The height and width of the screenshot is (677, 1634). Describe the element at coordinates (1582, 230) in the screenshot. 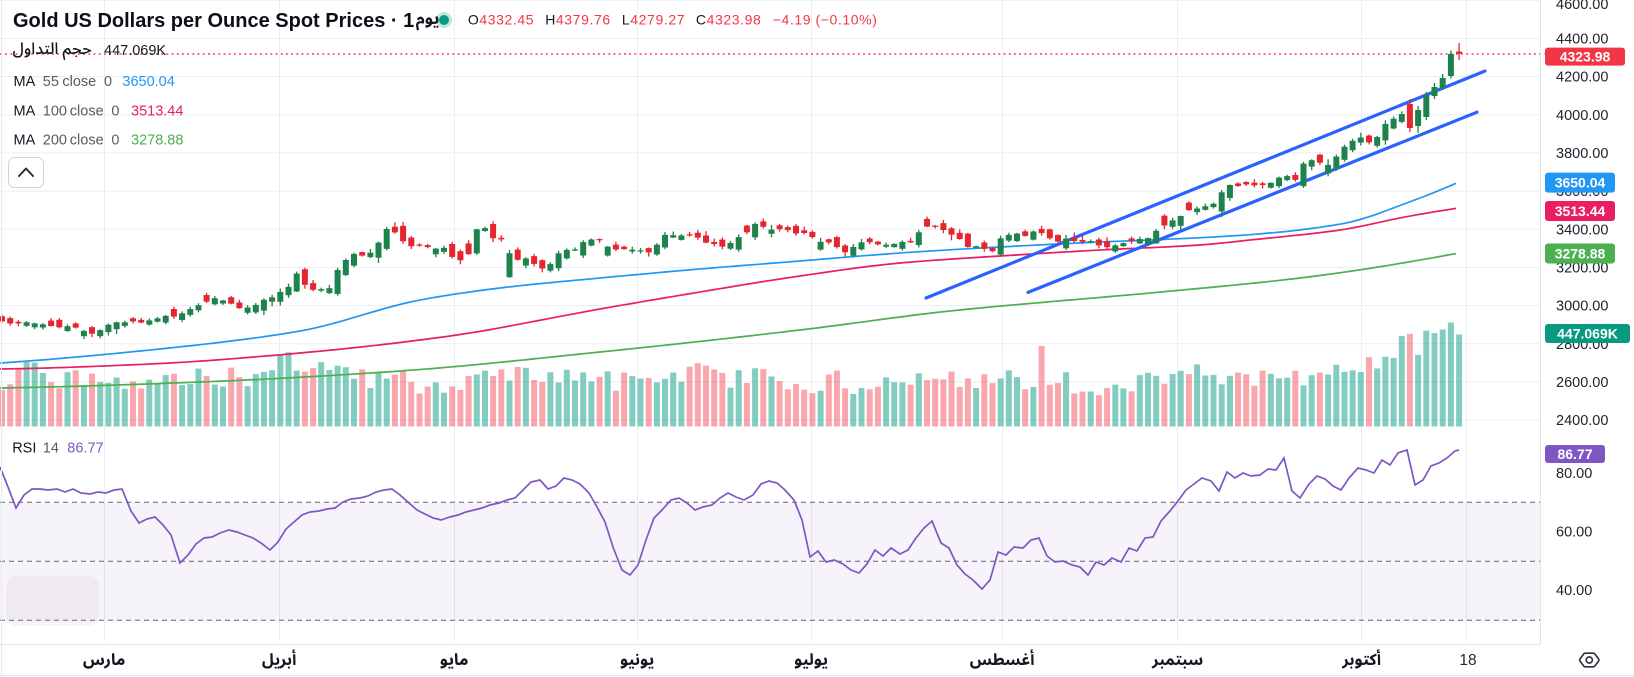

I see `svg-text: 3400.00` at that location.